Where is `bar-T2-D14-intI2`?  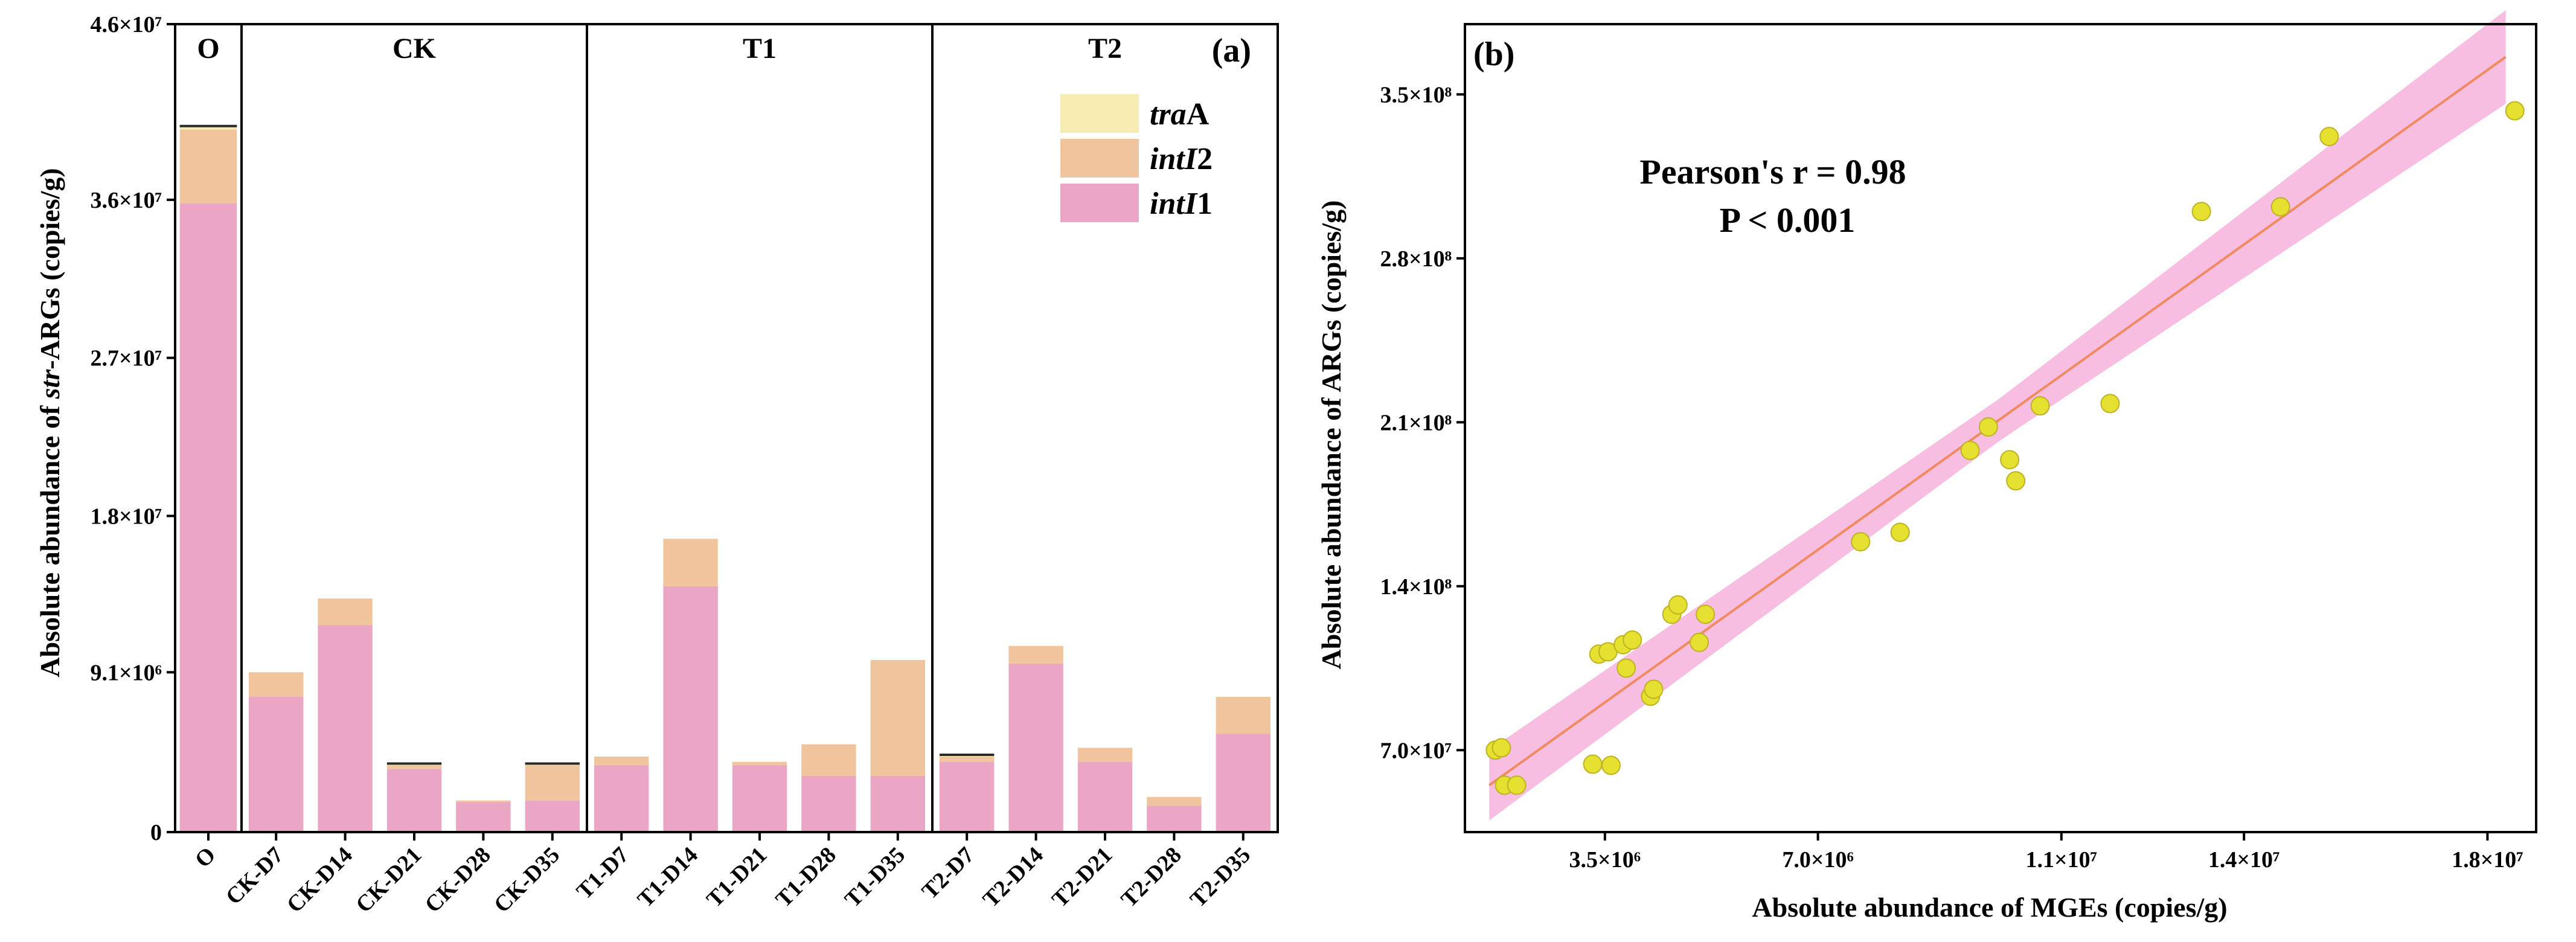 bar-T2-D14-intI2 is located at coordinates (1035, 655).